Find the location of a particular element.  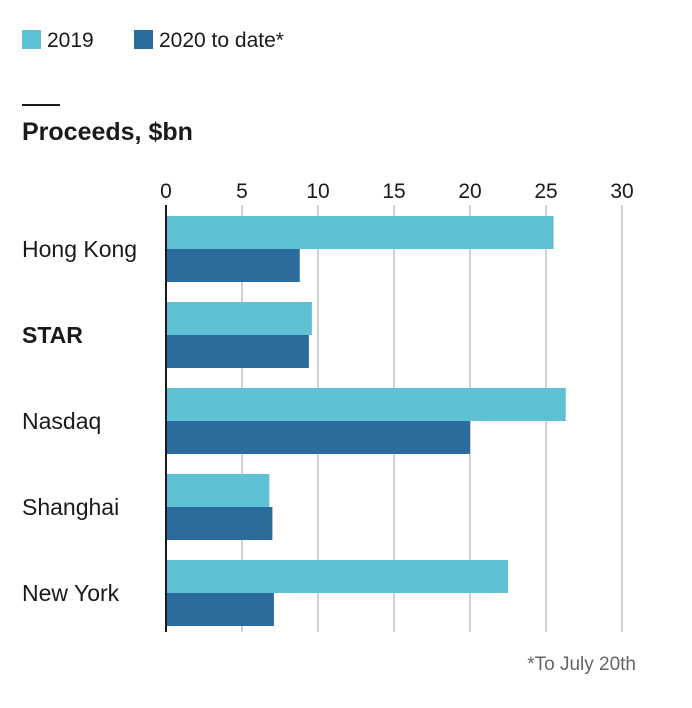

bar-new-york-2019 is located at coordinates (337, 576).